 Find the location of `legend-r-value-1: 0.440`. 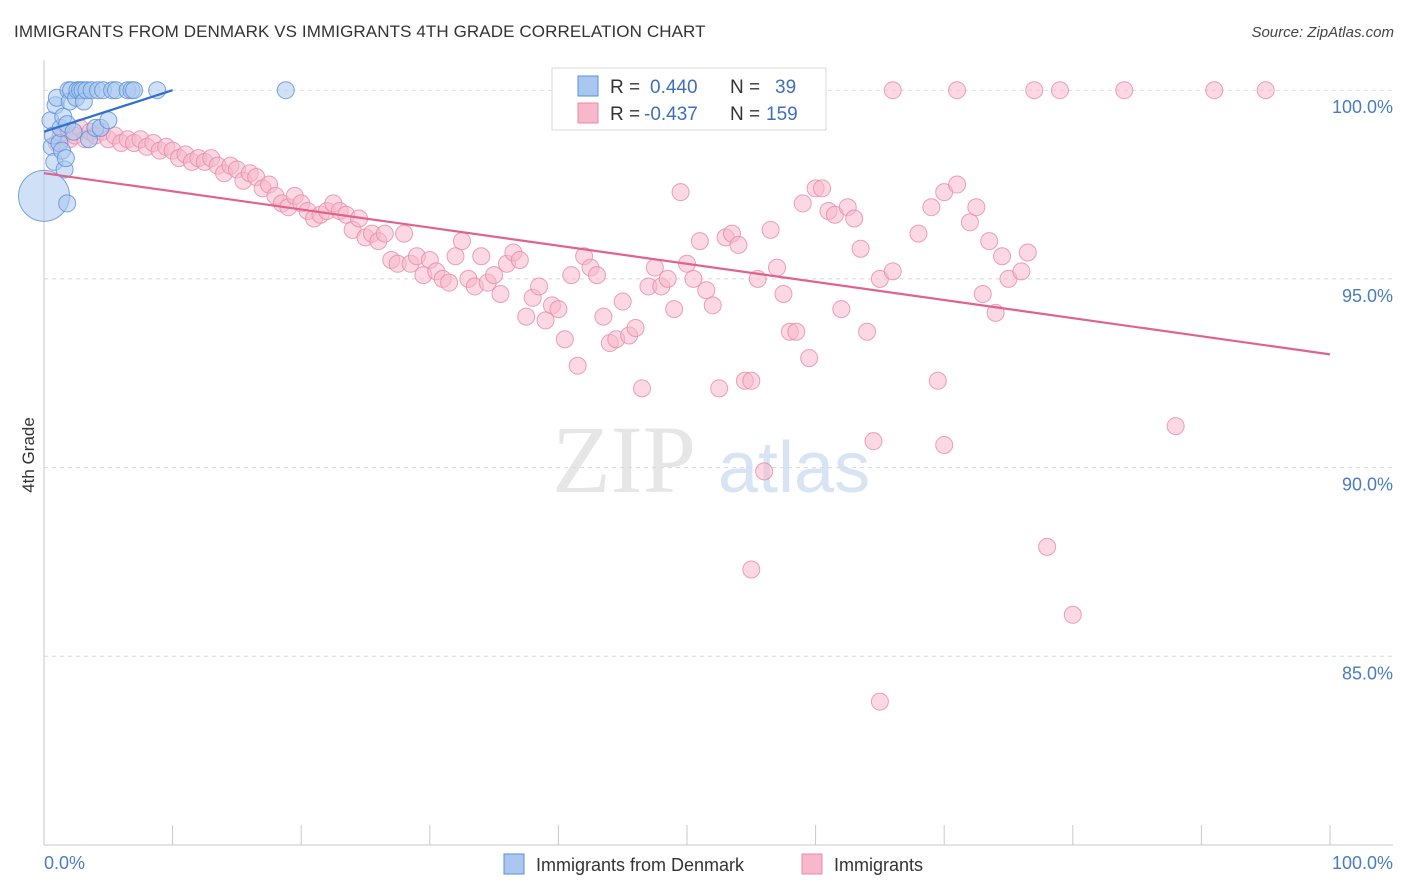

legend-r-value-1: 0.440 is located at coordinates (674, 87).